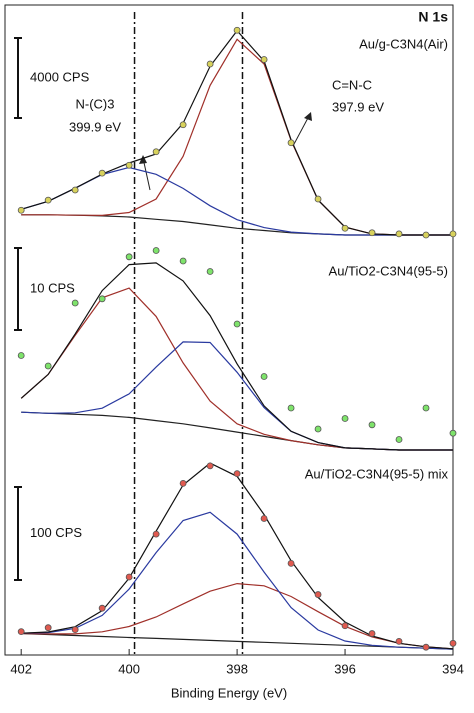  Describe the element at coordinates (453, 668) in the screenshot. I see `x-tick-label: 394` at that location.